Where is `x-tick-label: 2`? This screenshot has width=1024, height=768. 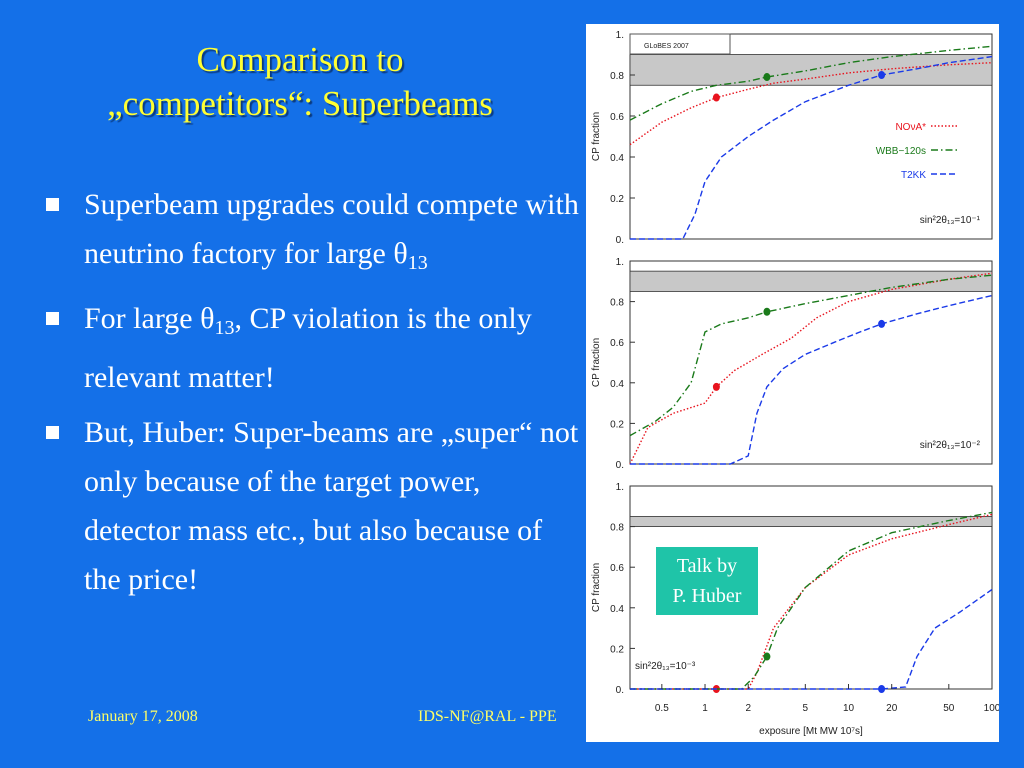 x-tick-label: 2 is located at coordinates (748, 708).